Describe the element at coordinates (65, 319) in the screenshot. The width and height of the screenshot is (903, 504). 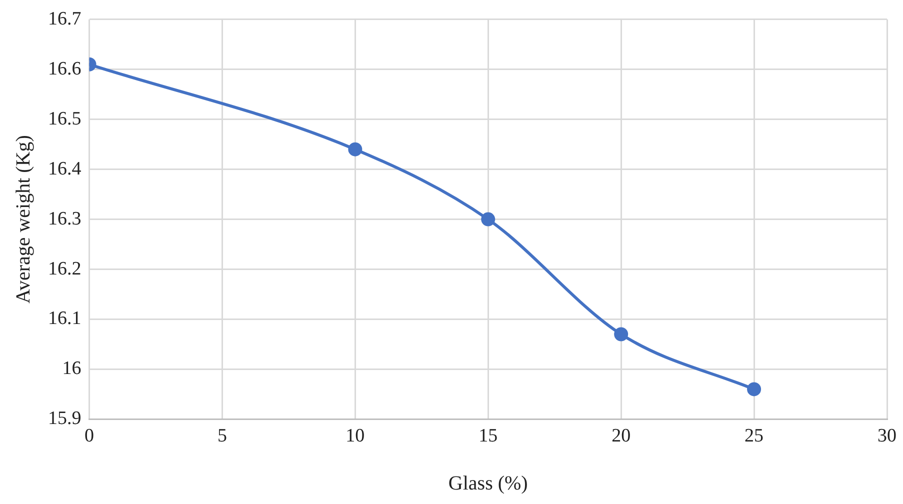
I see `y-tick-label: 16.1` at that location.